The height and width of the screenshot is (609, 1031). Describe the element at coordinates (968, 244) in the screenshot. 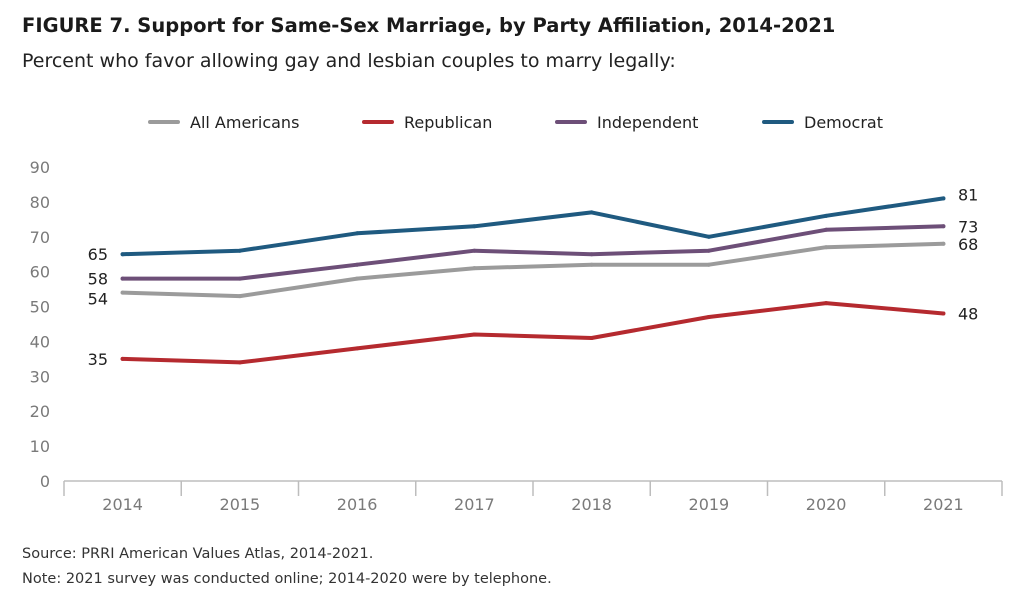

I see `data-label-end-all-americans: 68` at that location.